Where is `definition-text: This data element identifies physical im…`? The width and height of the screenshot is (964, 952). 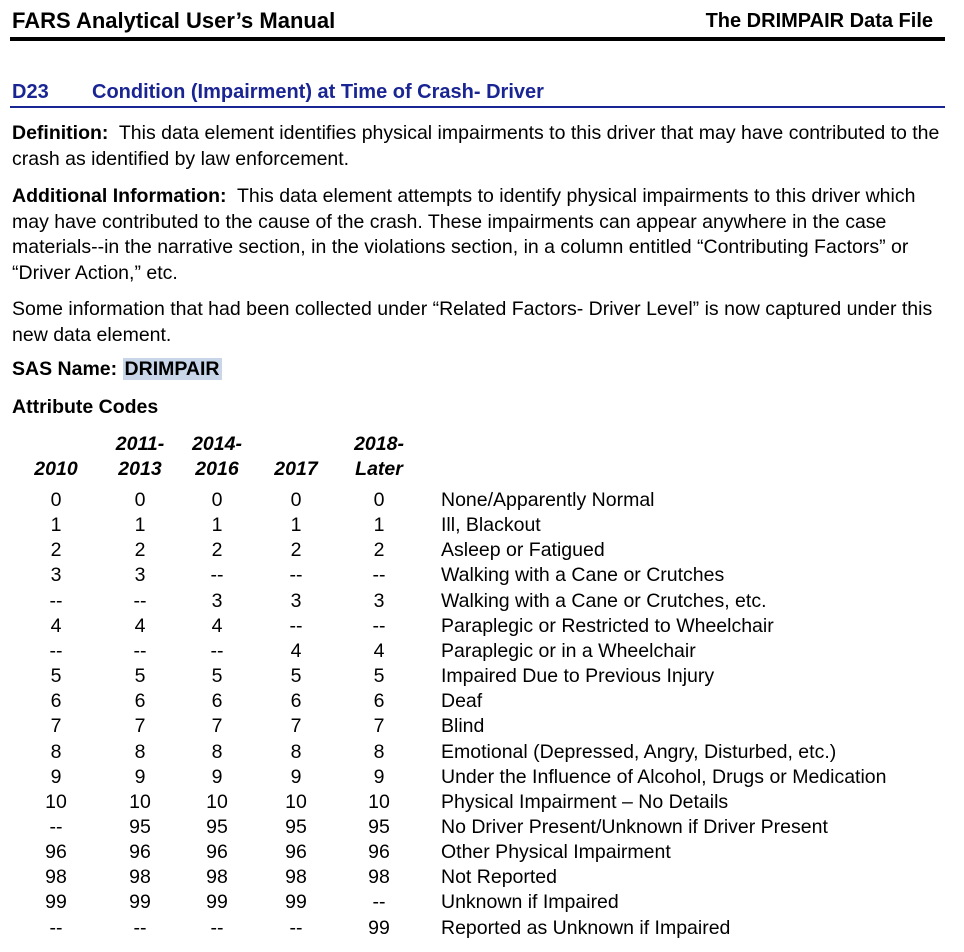 definition-text: This data element identifies physical im… is located at coordinates (476, 146).